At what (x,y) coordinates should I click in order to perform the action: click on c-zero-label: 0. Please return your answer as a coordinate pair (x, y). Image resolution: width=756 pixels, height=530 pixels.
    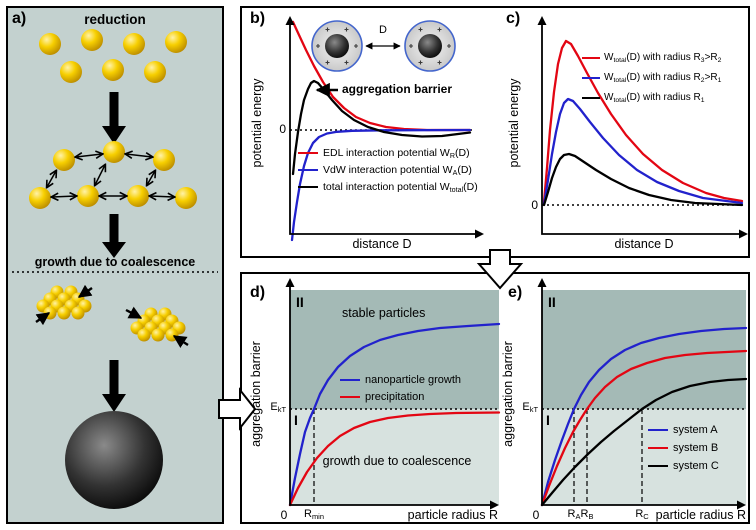
    Looking at the image, I should click on (534, 205).